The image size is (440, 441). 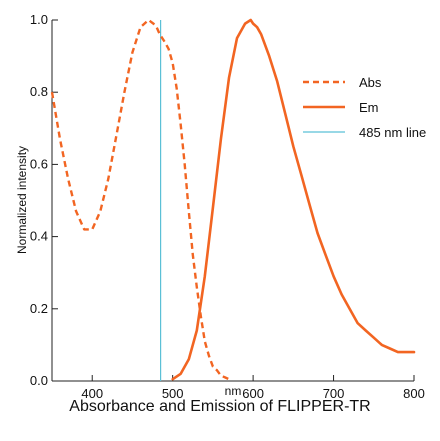 I want to click on x-tick-label: 800, so click(x=414, y=393).